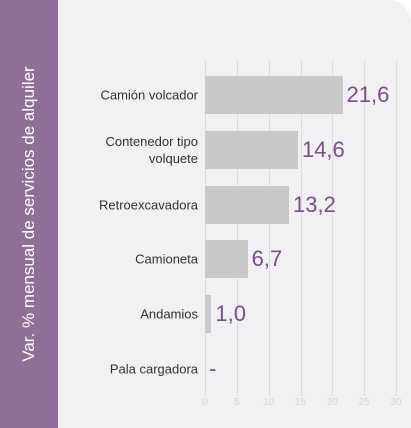 This screenshot has width=411, height=428. Describe the element at coordinates (153, 369) in the screenshot. I see `category-label: Pala cargadora` at that location.